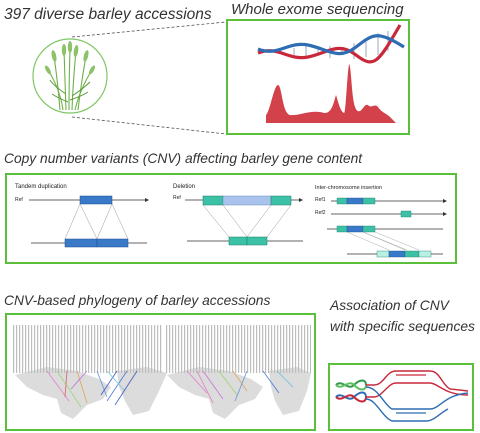  Describe the element at coordinates (387, 227) in the screenshot. I see `insertion-diagram` at that location.